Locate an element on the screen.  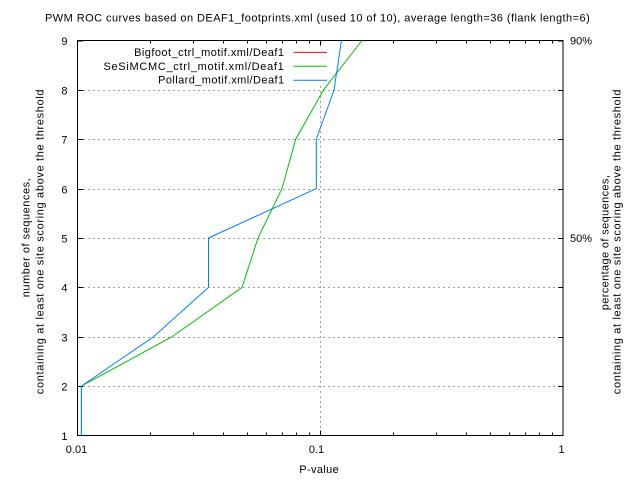
svg-text: 50% is located at coordinates (581, 239).